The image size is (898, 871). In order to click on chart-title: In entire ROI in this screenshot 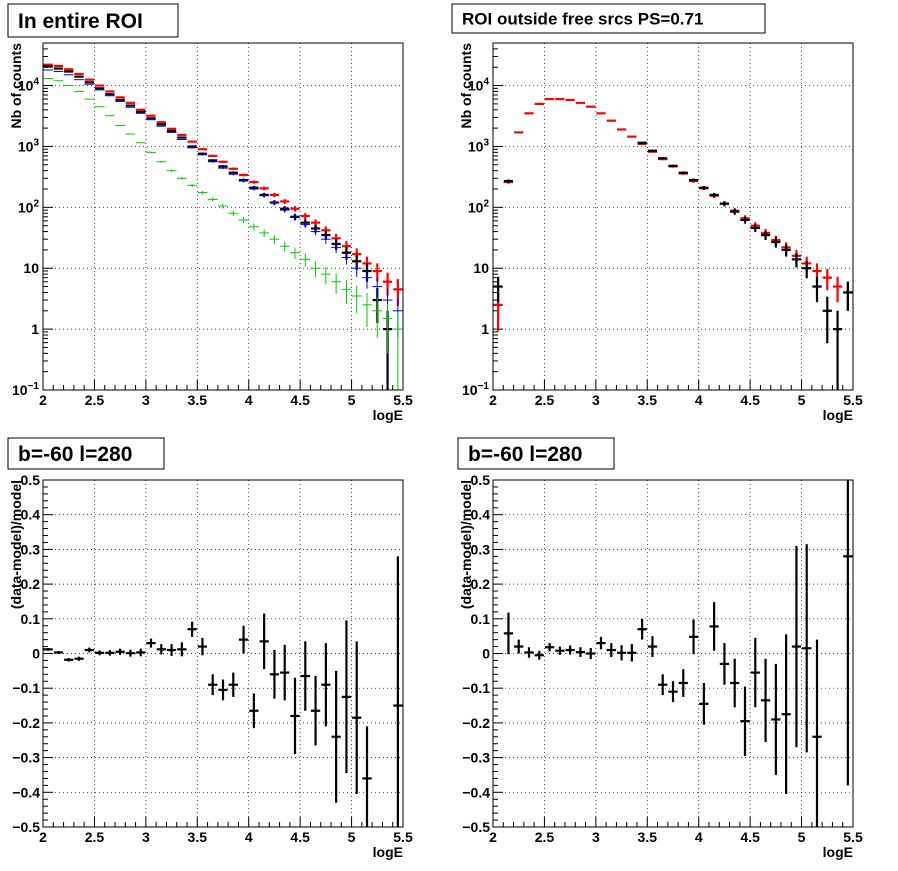, I will do `click(80, 21)`.